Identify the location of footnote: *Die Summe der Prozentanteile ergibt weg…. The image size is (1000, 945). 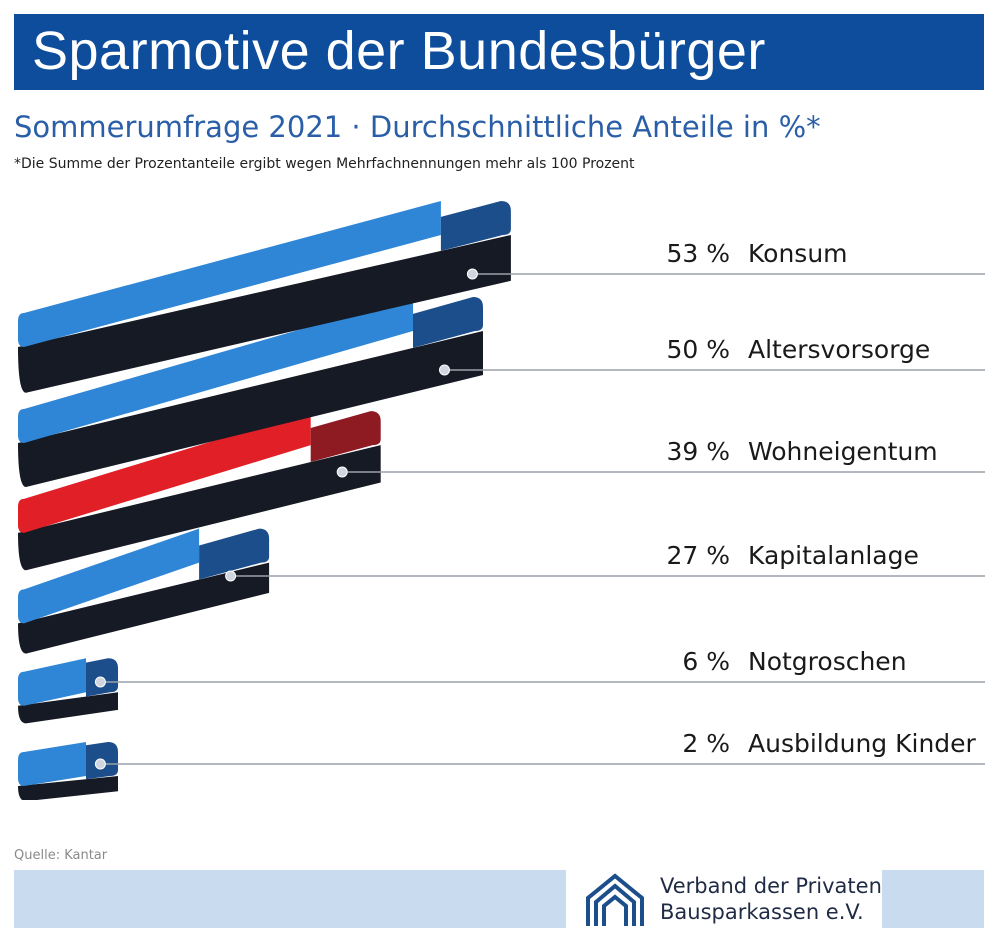
(324, 164).